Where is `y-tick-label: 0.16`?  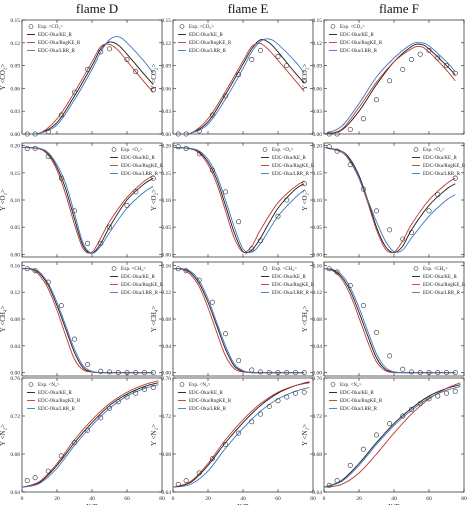 y-tick-label: 0.16 is located at coordinates (317, 266).